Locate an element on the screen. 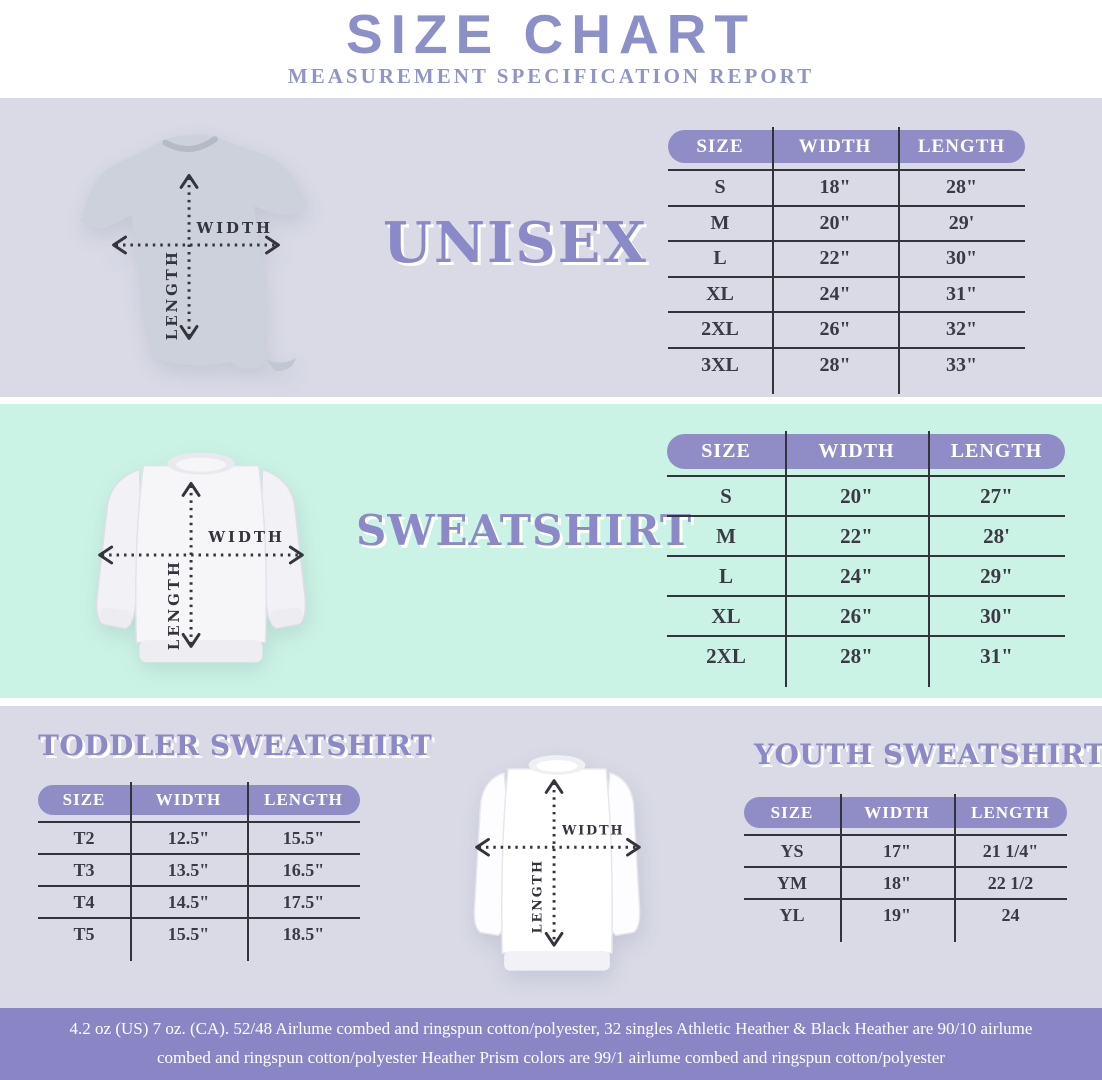  sweatshirt-right-cuff is located at coordinates (286, 617).